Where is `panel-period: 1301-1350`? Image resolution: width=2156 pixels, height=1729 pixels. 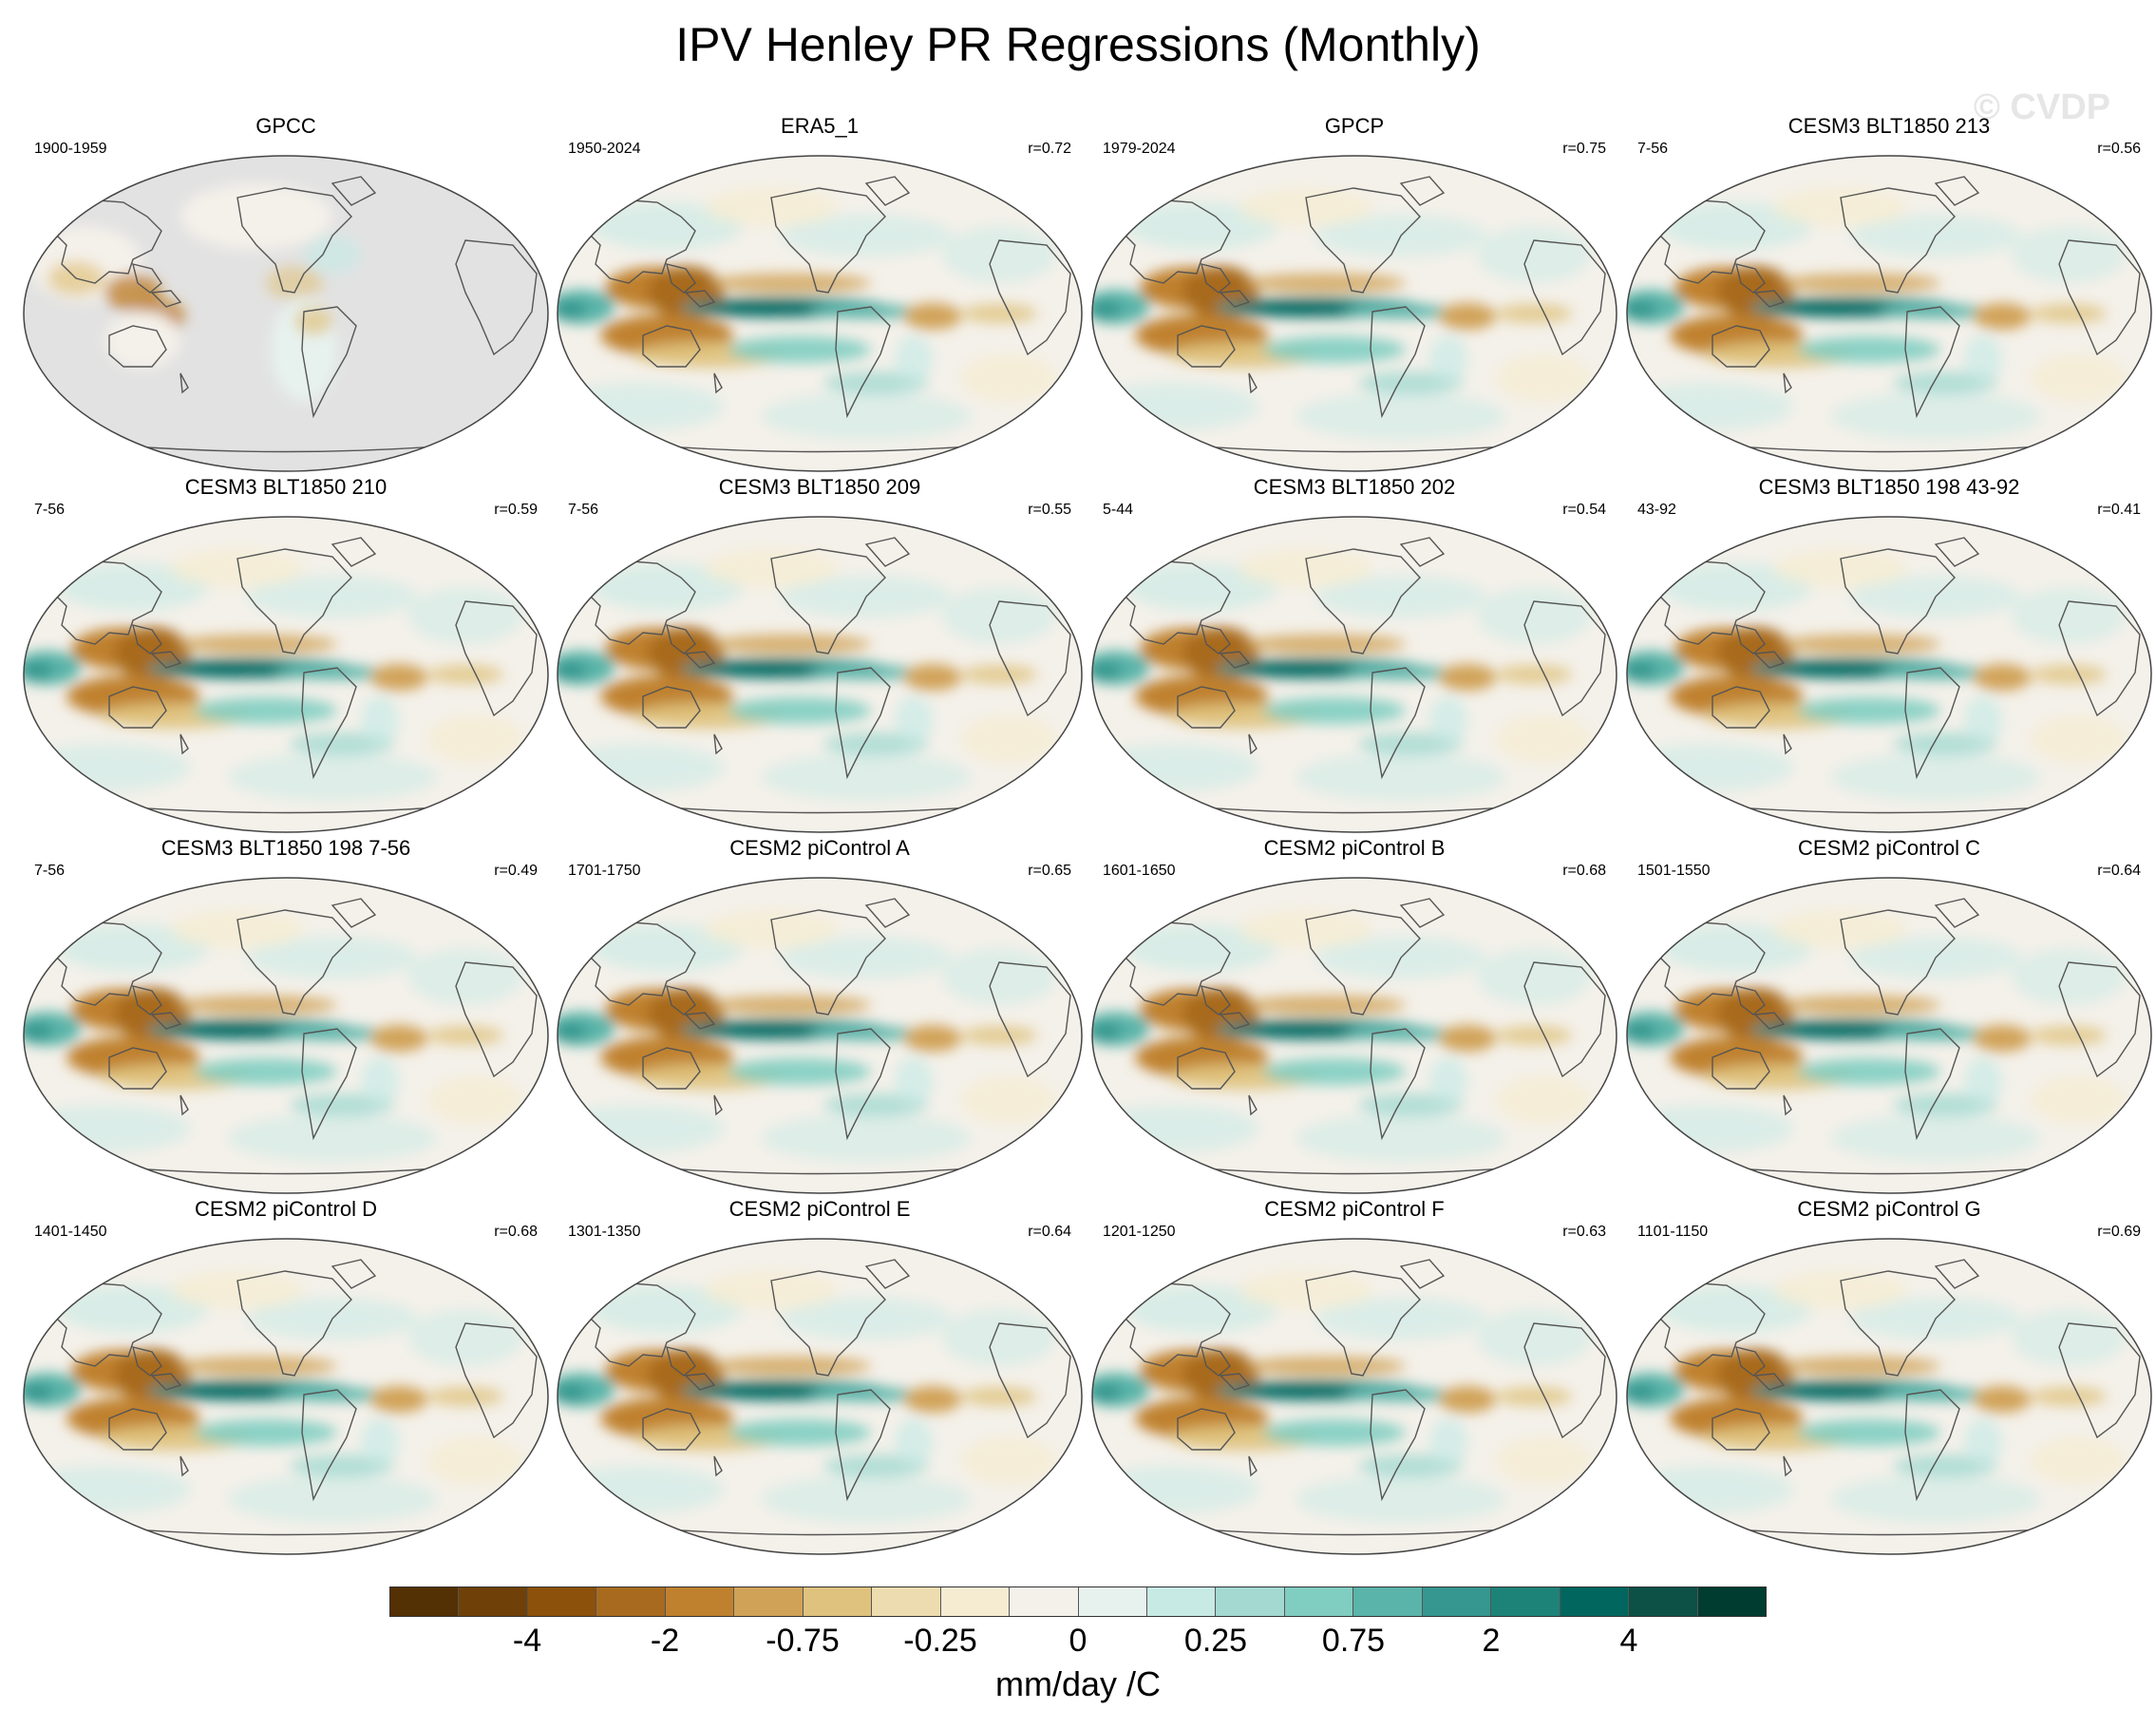 panel-period: 1301-1350 is located at coordinates (604, 1232).